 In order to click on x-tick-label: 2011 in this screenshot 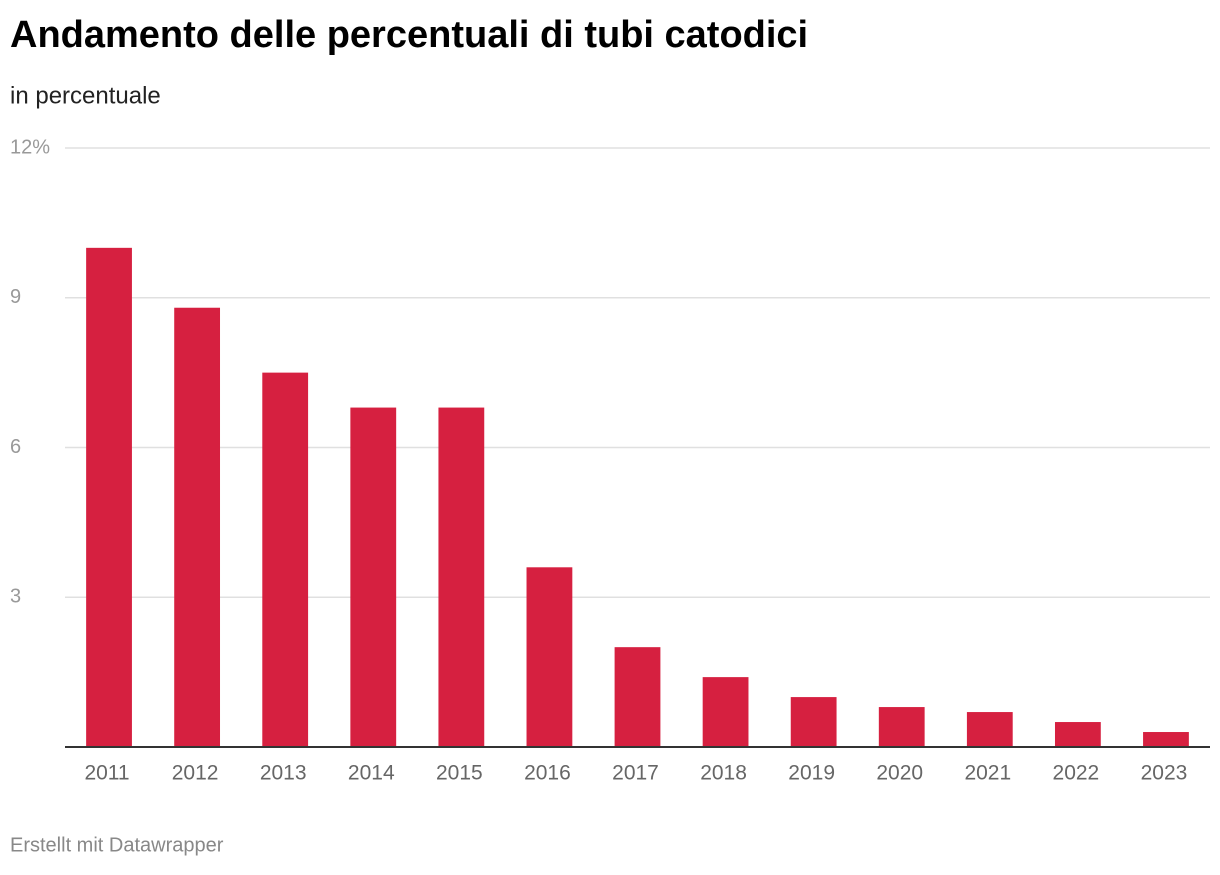, I will do `click(106, 773)`.